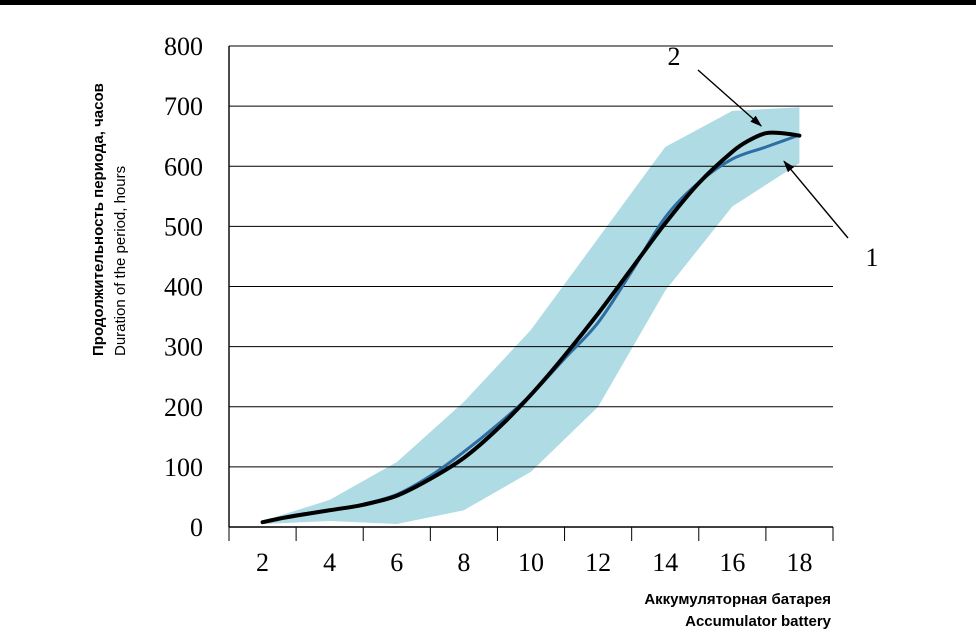 The width and height of the screenshot is (976, 632). I want to click on y-tick-label-200: 200, so click(183, 407).